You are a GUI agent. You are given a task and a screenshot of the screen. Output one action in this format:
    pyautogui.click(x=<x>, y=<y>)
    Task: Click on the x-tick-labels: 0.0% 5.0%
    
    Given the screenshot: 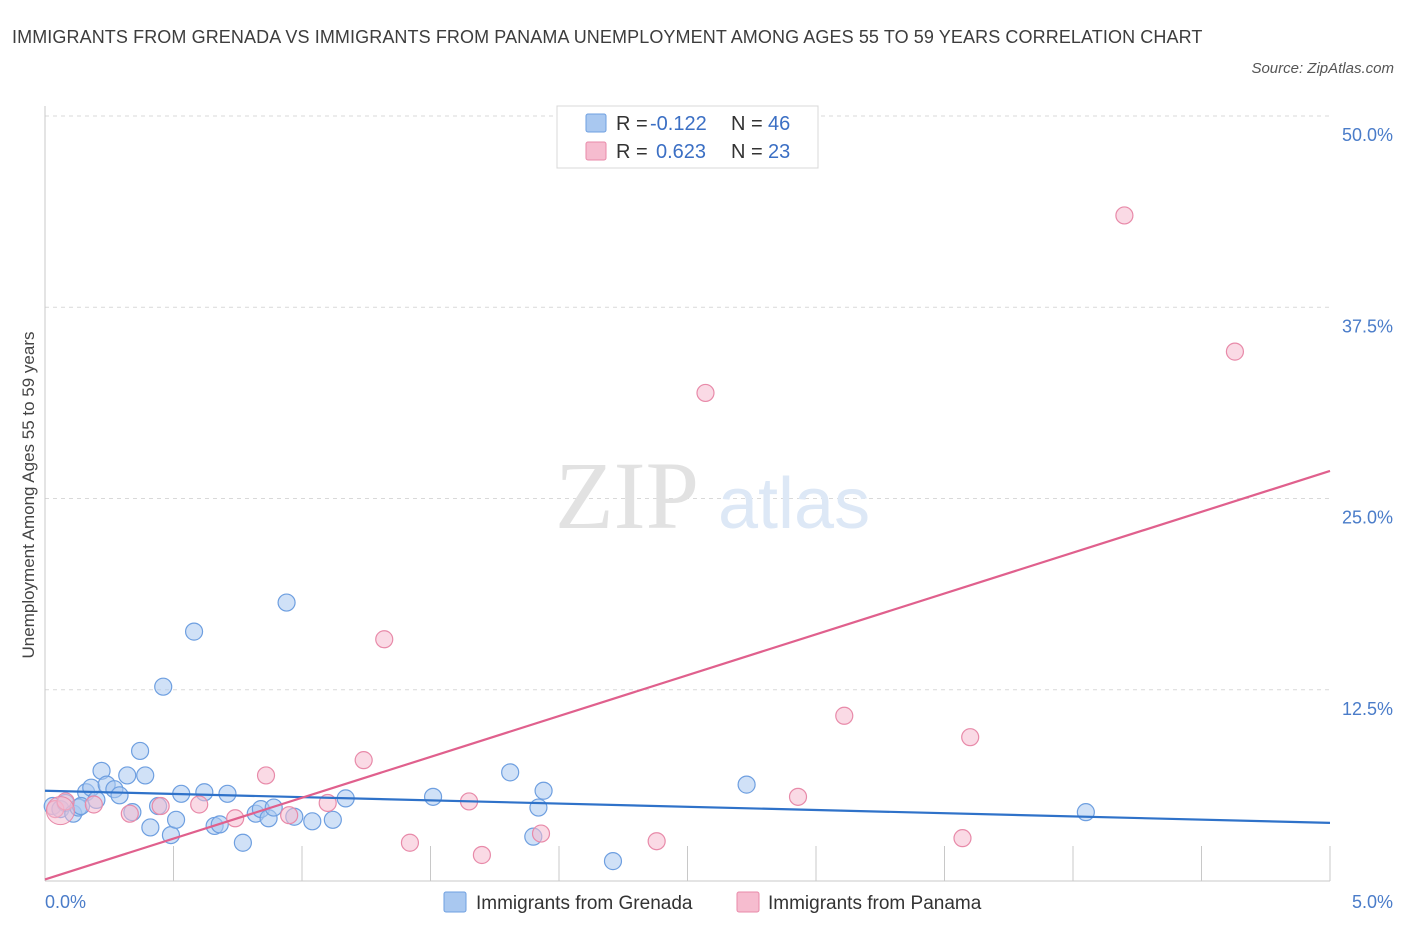 What is the action you would take?
    pyautogui.click(x=719, y=902)
    